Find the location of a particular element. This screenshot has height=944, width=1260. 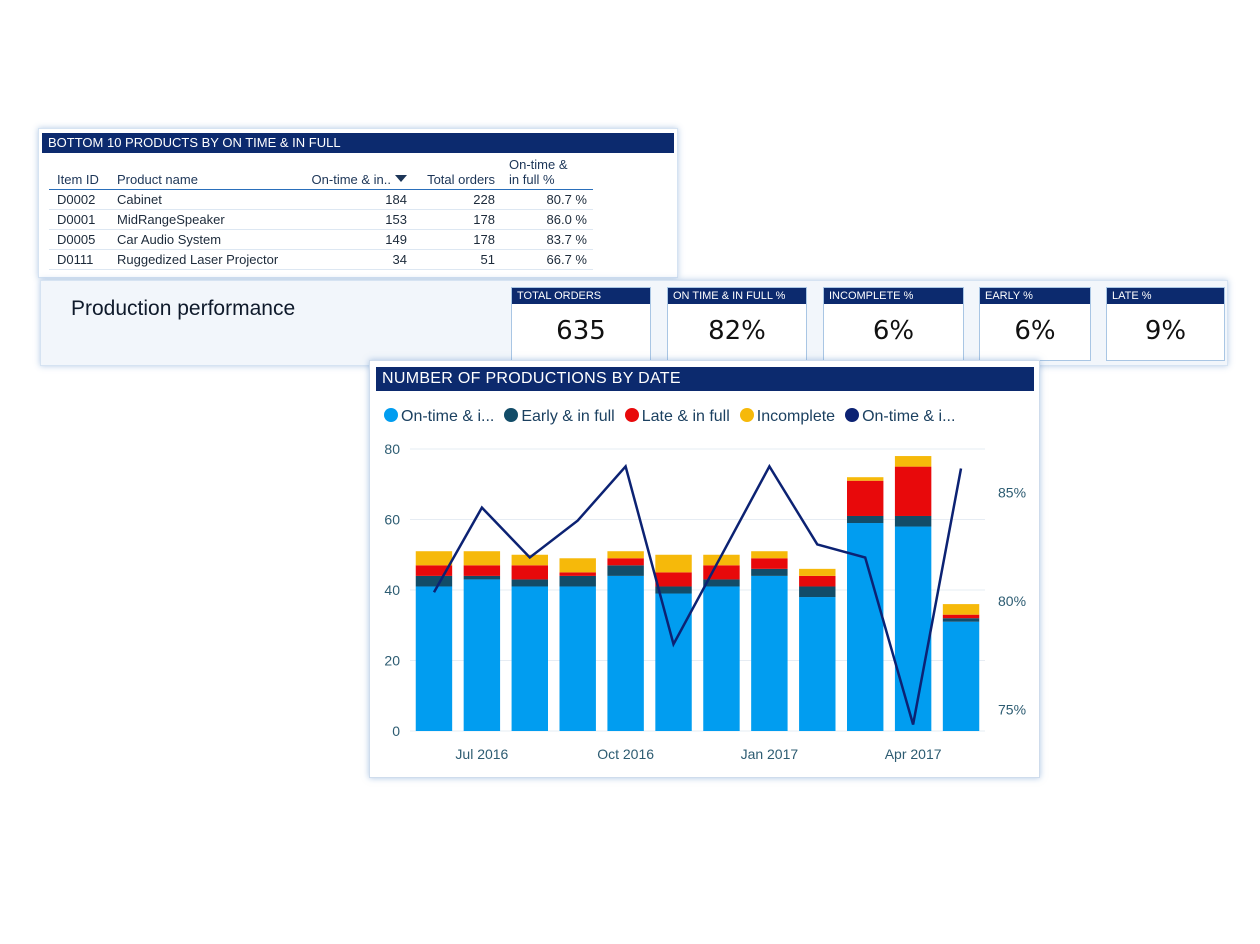

x-tick-label: Jul 2016 is located at coordinates (481, 754).